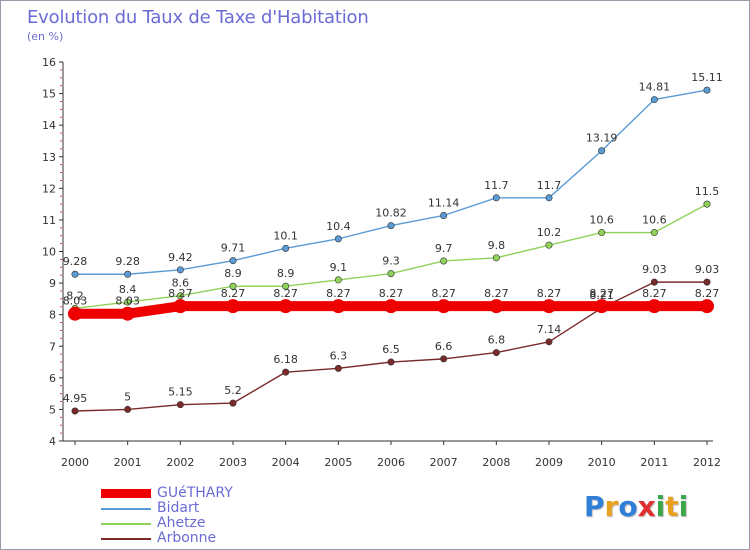 The height and width of the screenshot is (550, 750). What do you see at coordinates (198, 17) in the screenshot?
I see `chart-title: Evolution du Taux de Taxe d'Habitation` at bounding box center [198, 17].